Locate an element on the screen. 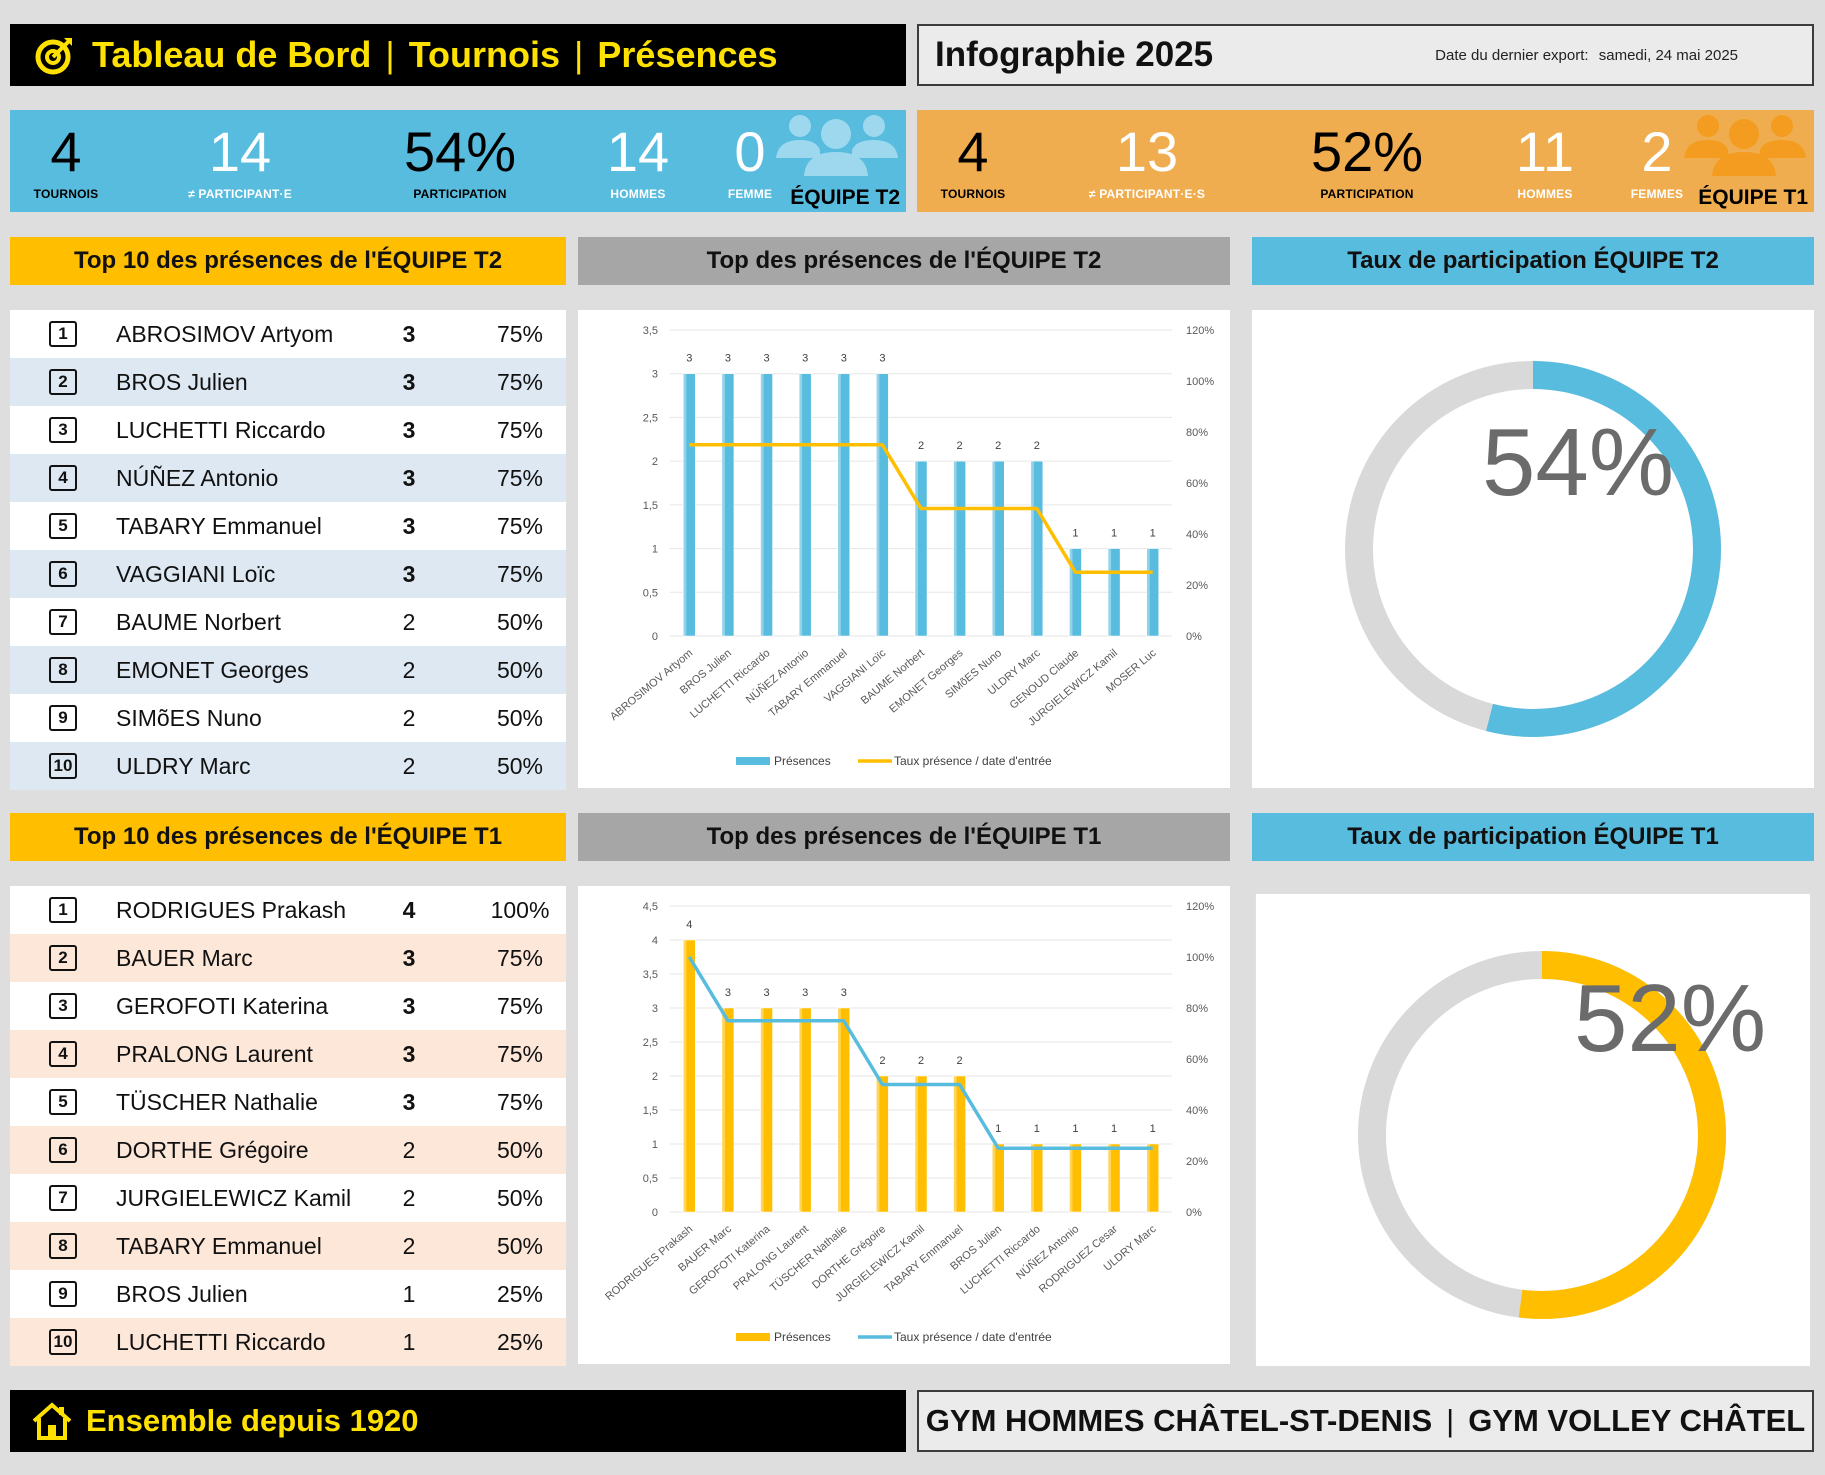 The image size is (1825, 1475). participant-name: PRALONG Laurent is located at coordinates (214, 1053).